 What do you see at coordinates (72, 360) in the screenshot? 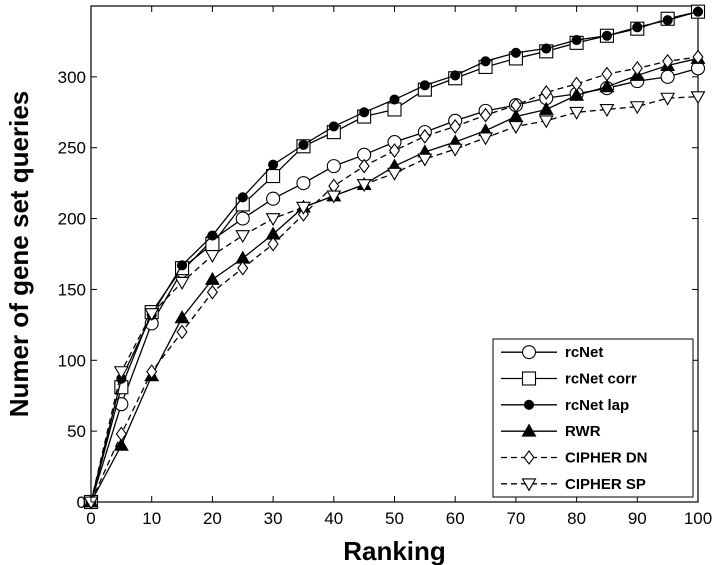
I see `y-tick-label: 100` at bounding box center [72, 360].